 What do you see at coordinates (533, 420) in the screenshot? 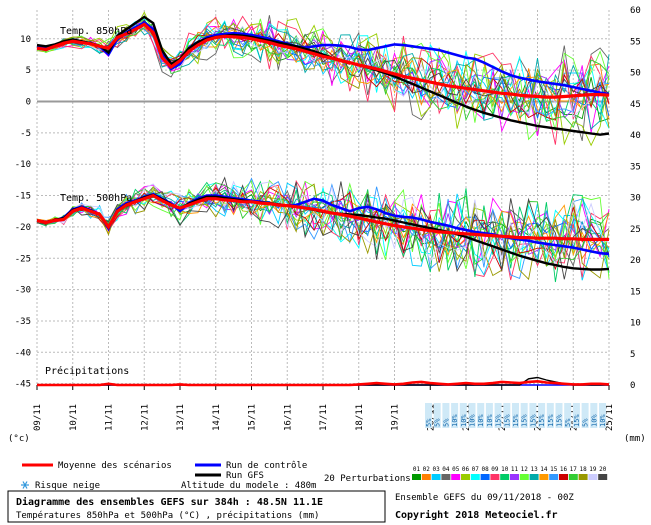
I see `snow-risk-percent-12: 15%` at bounding box center [533, 420].